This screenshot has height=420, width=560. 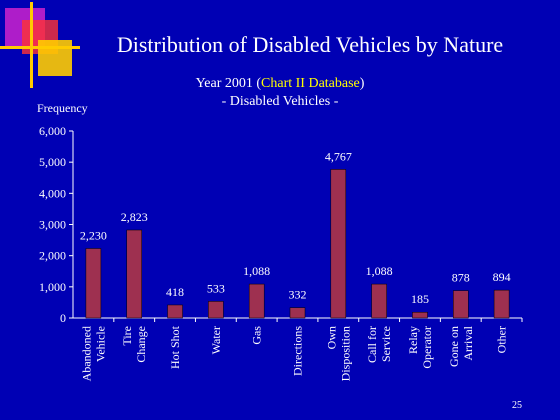 I want to click on x-category-label-line: Directions, so click(x=298, y=351).